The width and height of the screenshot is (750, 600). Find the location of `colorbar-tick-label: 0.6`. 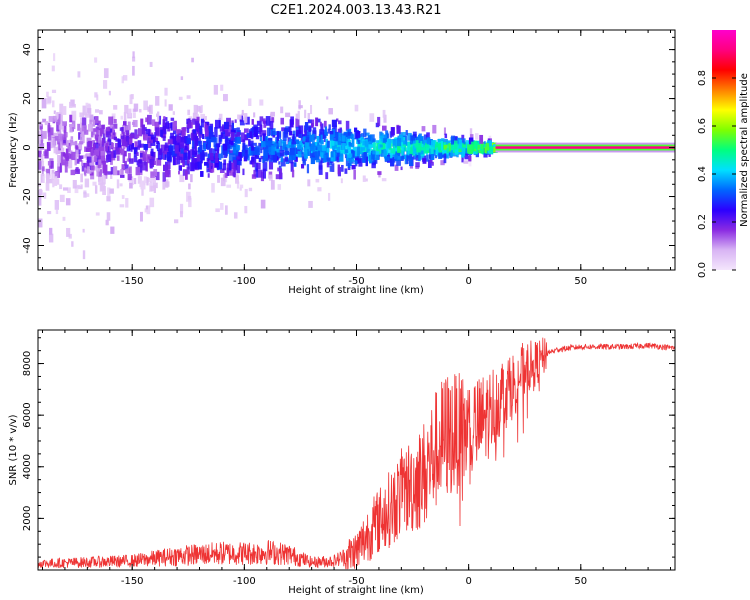

colorbar-tick-label: 0.6 is located at coordinates (702, 126).